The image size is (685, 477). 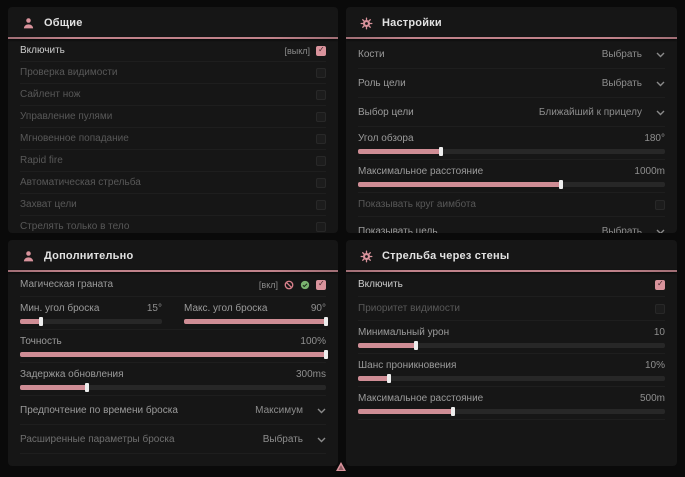 I want to click on dropdown-row-target-role: Роль цели Выбрать, so click(x=511, y=83).